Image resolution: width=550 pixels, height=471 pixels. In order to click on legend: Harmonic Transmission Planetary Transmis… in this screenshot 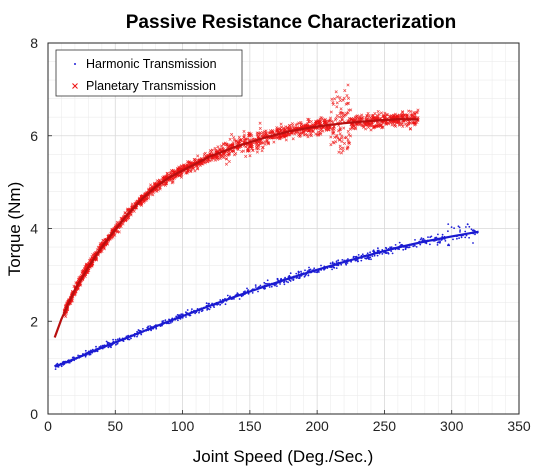, I will do `click(149, 73)`.